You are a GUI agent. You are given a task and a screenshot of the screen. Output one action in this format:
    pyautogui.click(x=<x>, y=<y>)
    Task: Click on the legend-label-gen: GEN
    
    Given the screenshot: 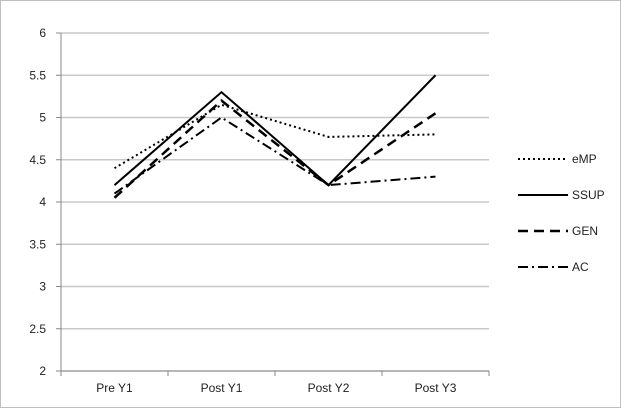 What is the action you would take?
    pyautogui.click(x=585, y=231)
    